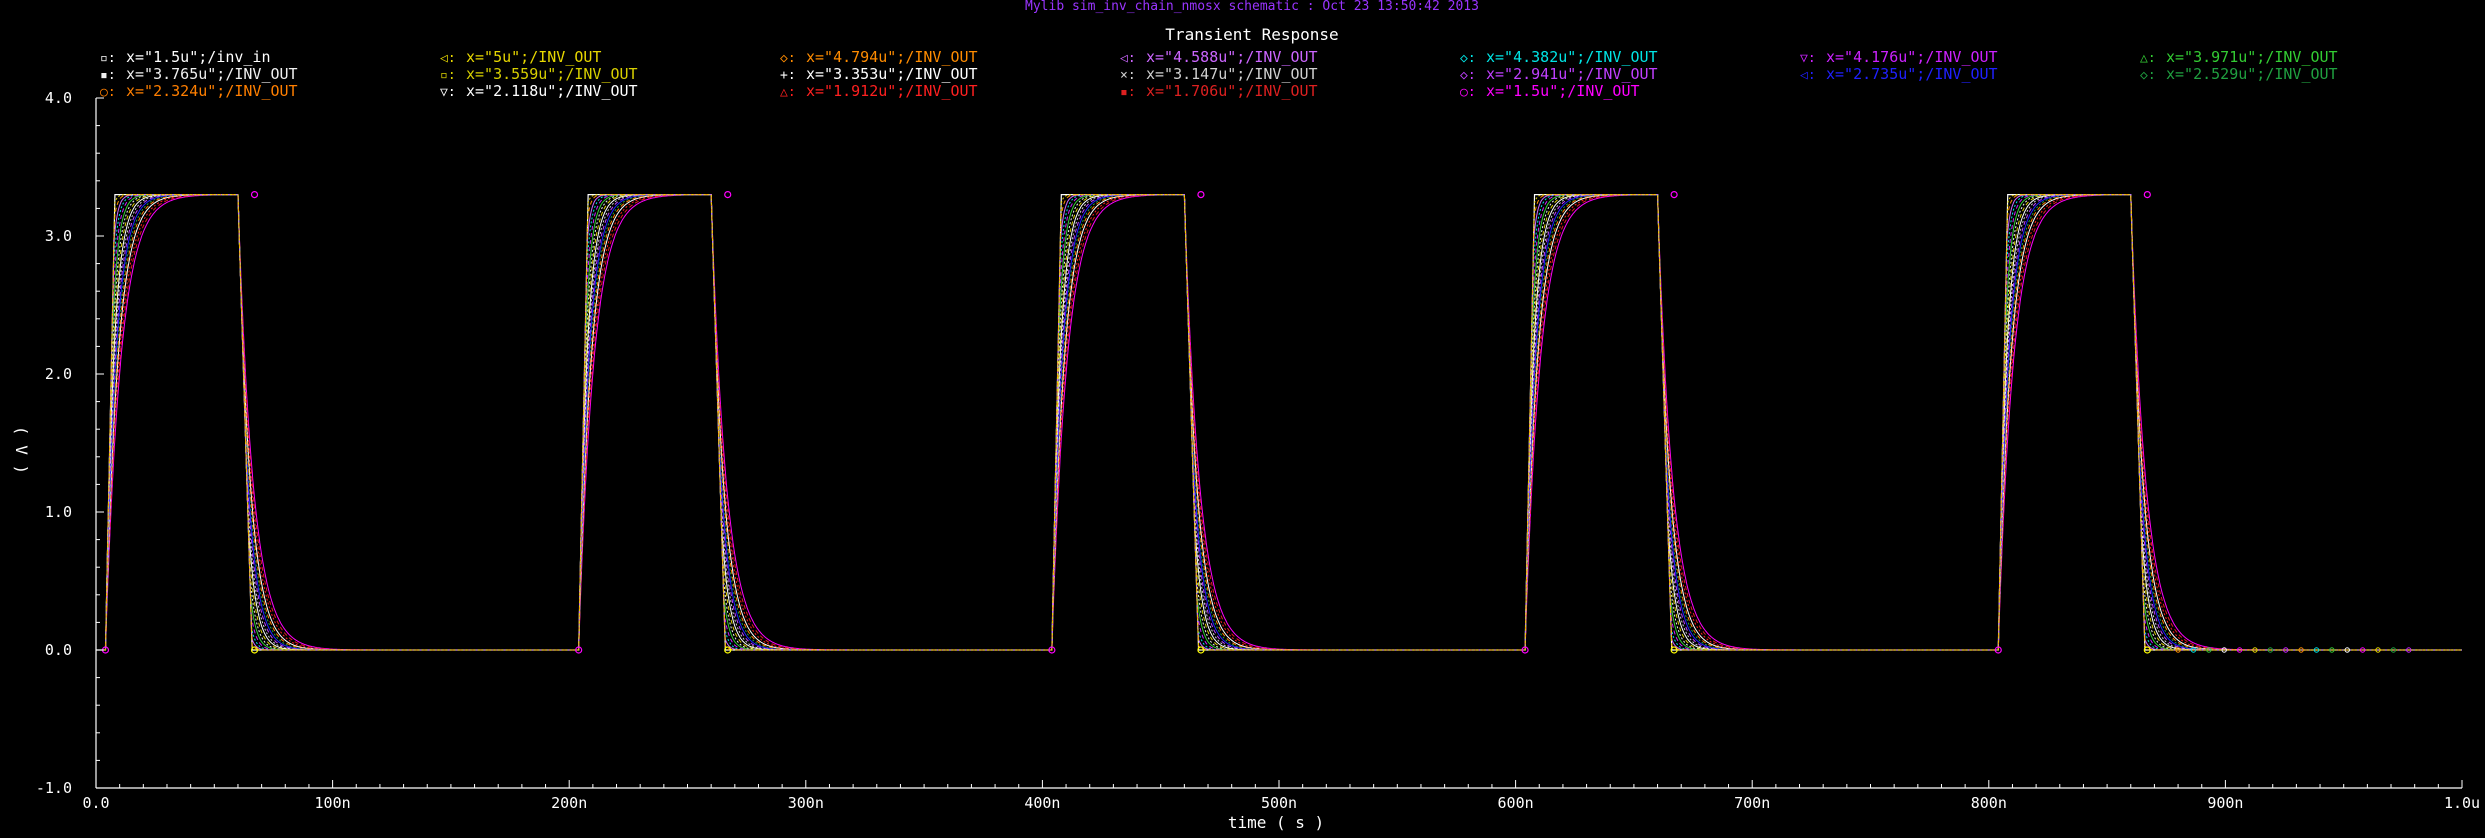  What do you see at coordinates (1042, 803) in the screenshot?
I see `x-tick-label: 400n` at bounding box center [1042, 803].